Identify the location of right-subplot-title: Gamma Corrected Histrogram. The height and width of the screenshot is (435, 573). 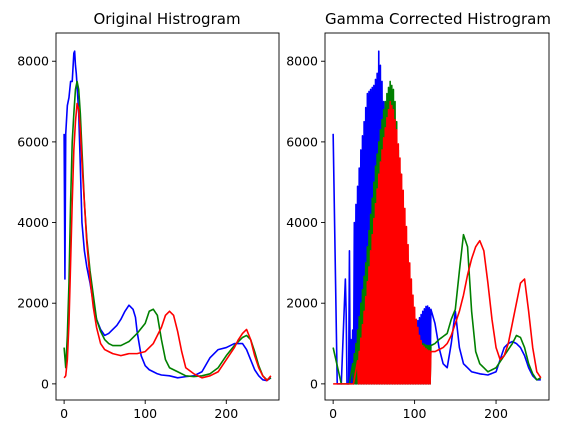
(438, 19).